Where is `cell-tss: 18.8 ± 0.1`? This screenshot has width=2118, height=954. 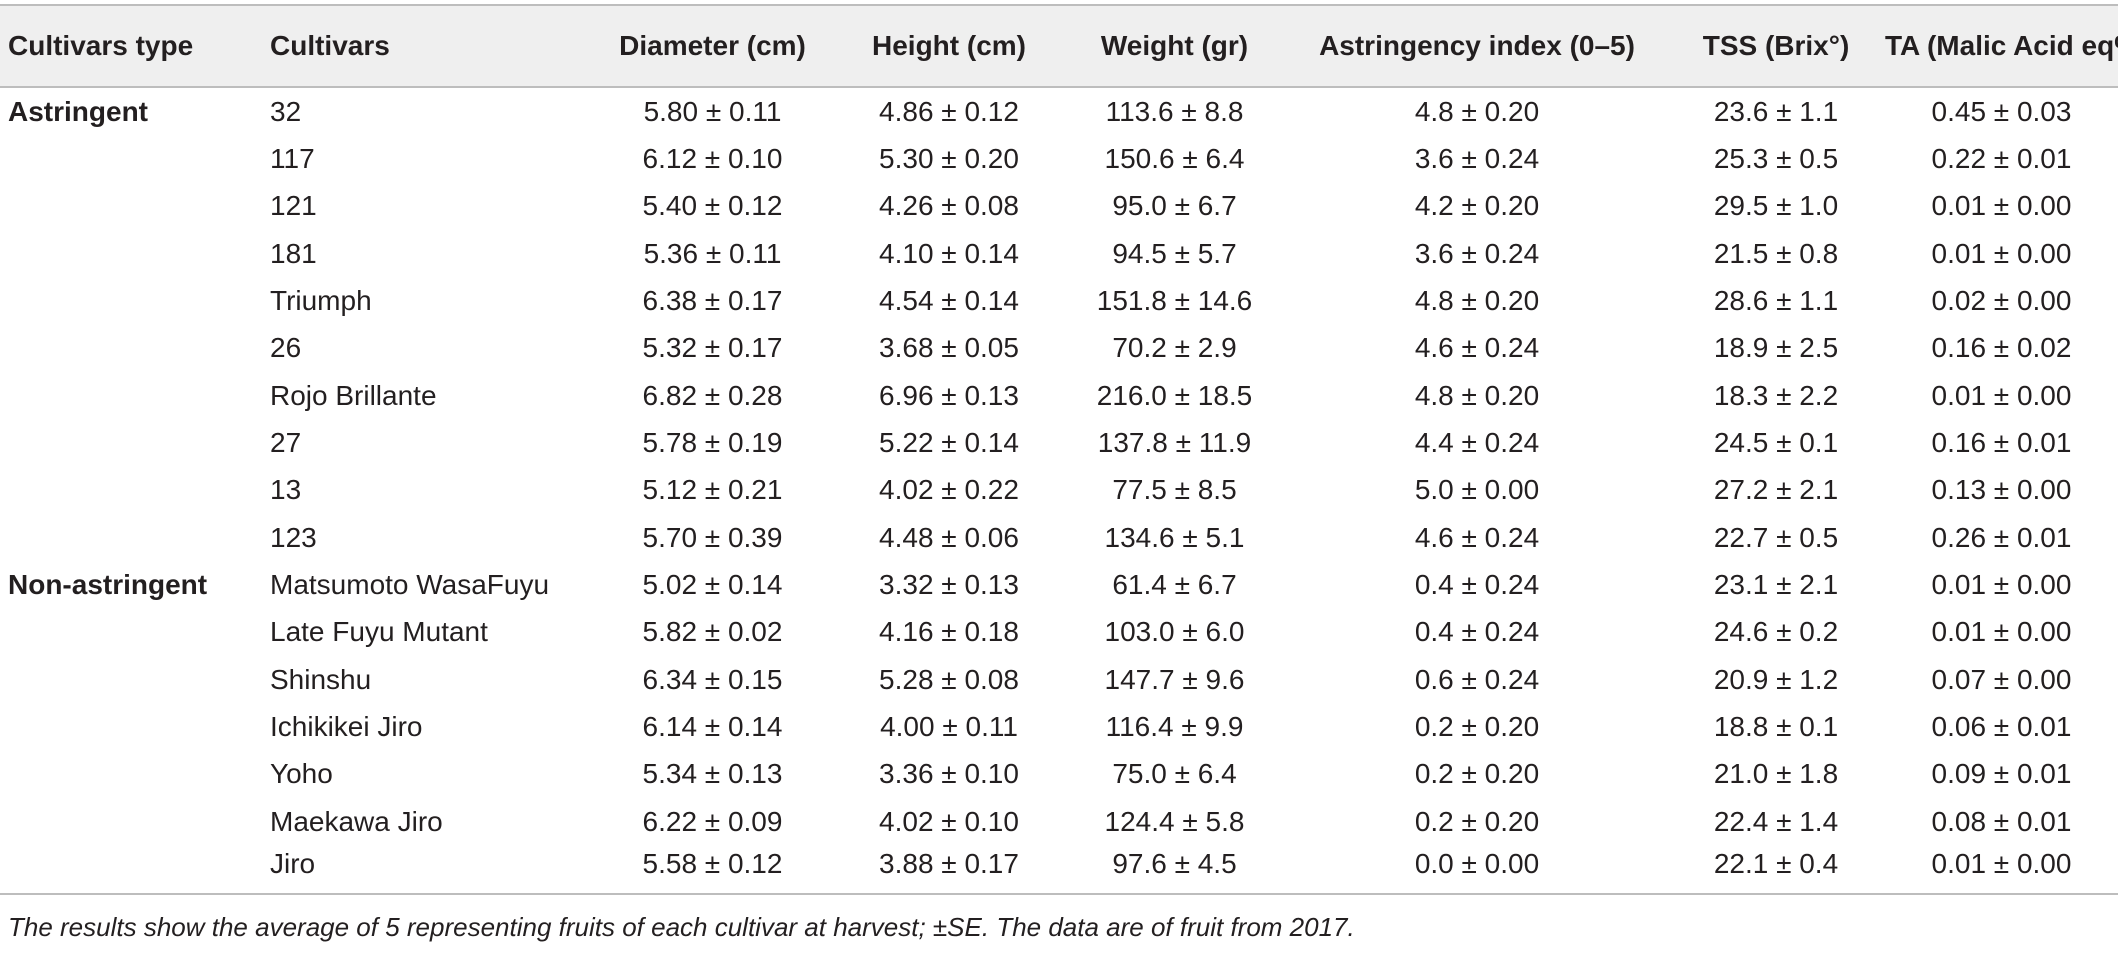
cell-tss: 18.8 ± 0.1 is located at coordinates (1776, 727).